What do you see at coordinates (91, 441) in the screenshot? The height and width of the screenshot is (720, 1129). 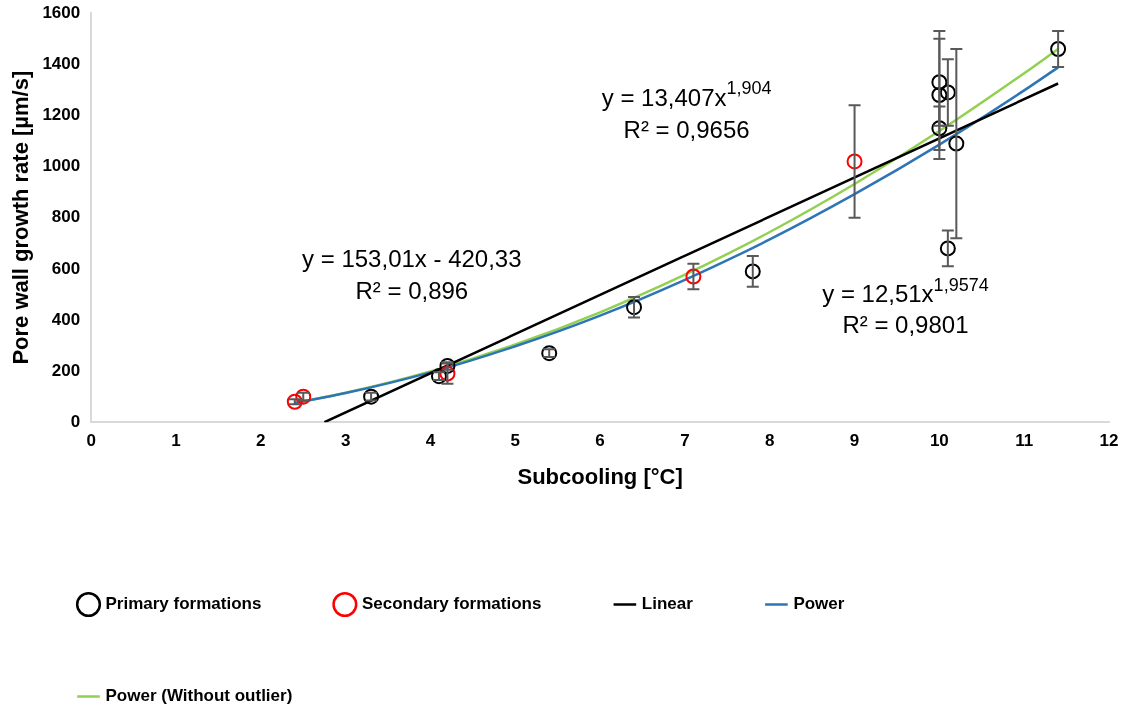 I see `x-tick-label: 0` at bounding box center [91, 441].